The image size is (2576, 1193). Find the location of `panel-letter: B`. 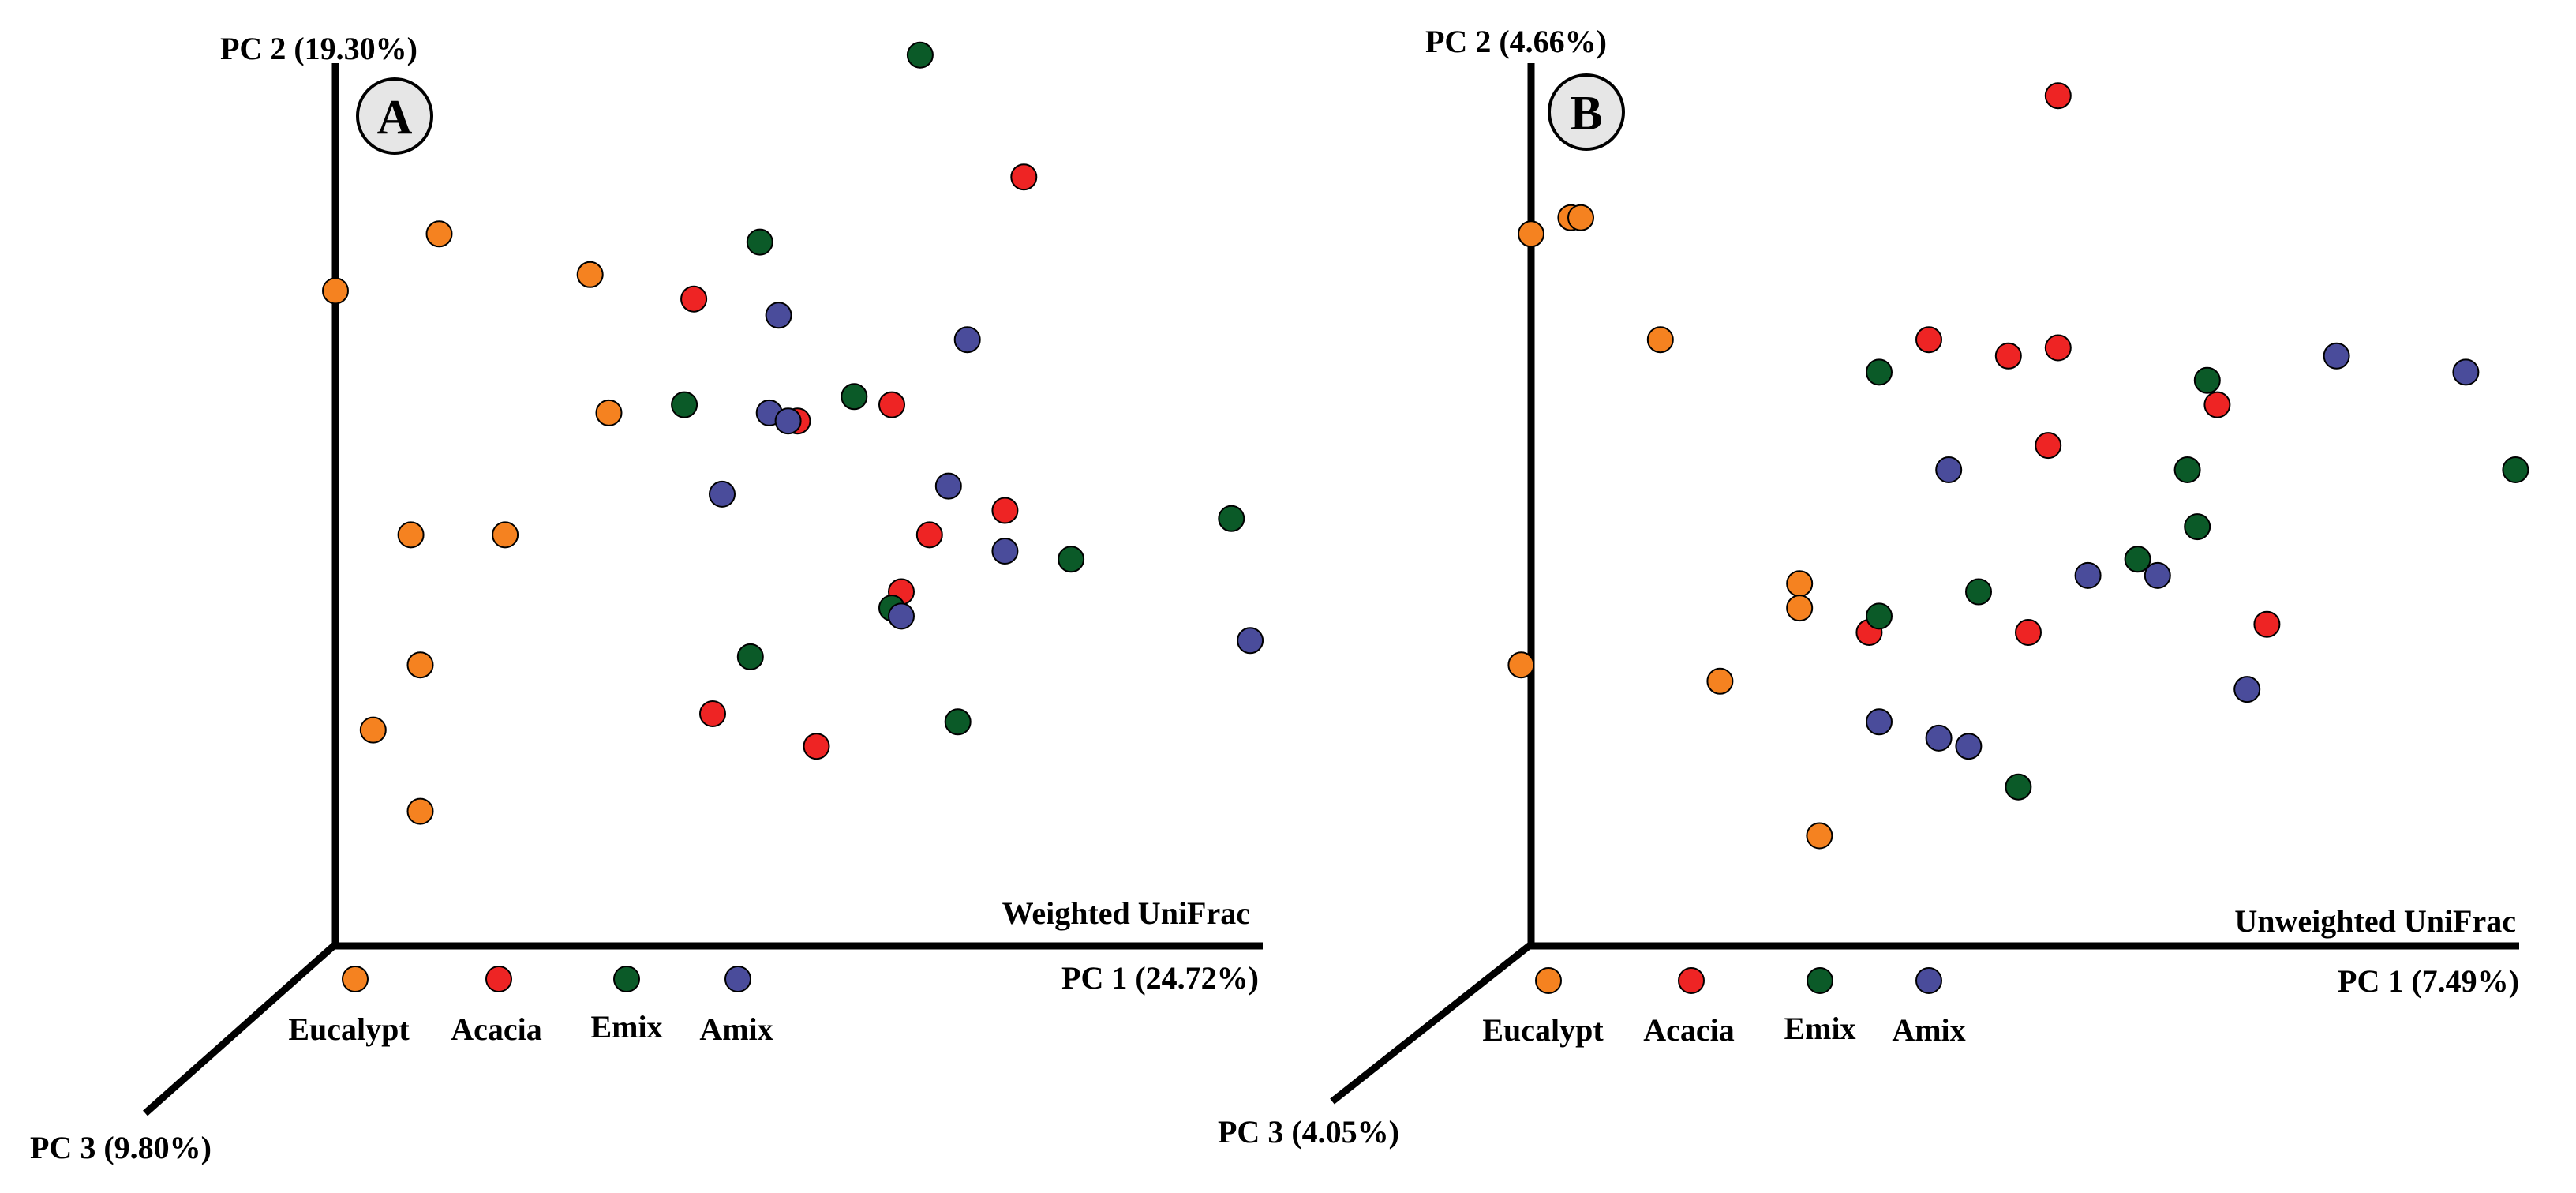

panel-letter: B is located at coordinates (1586, 114).